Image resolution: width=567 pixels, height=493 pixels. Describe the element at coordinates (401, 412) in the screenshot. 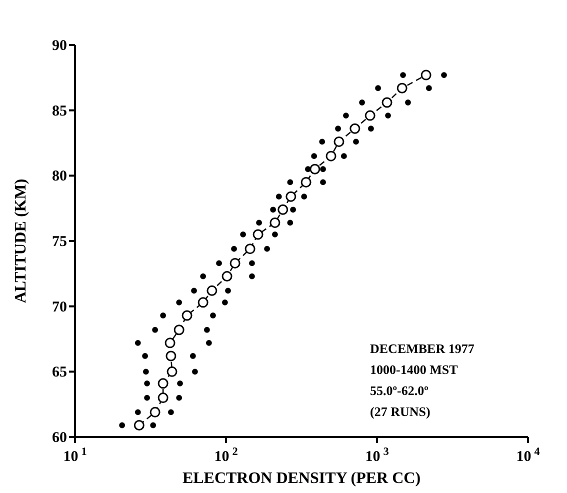

I see `annotation: (27 RUNS)` at that location.